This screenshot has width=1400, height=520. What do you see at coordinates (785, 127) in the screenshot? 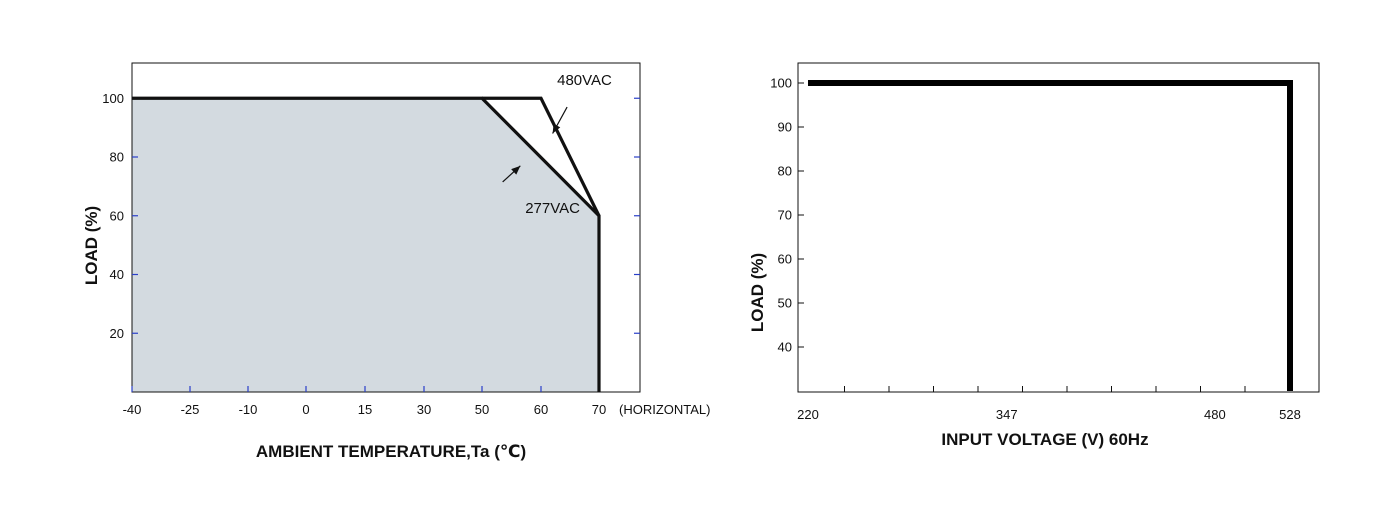
I see `y-tick-label: 90` at bounding box center [785, 127].